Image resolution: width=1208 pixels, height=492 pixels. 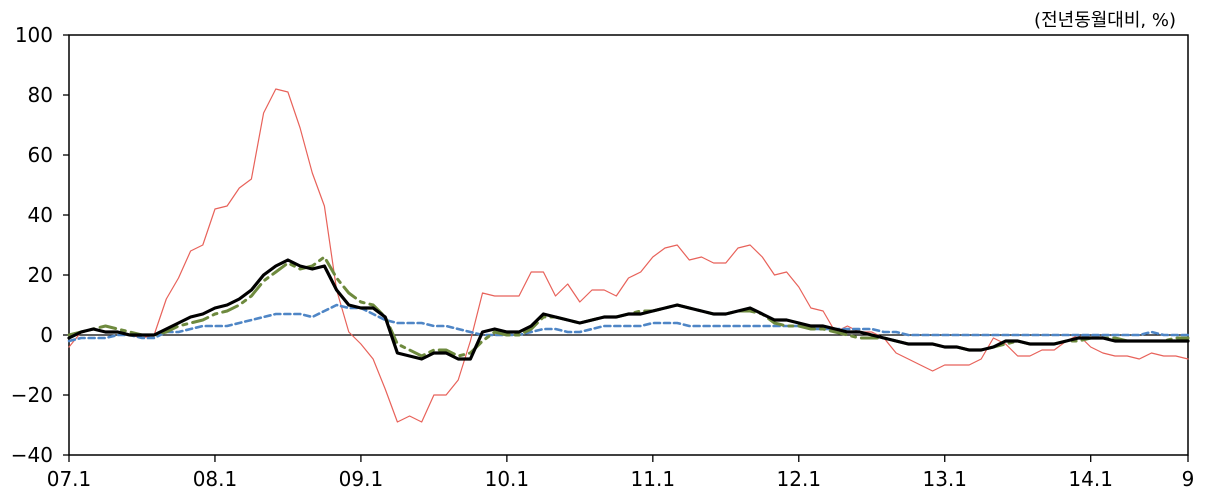 What do you see at coordinates (32, 395) in the screenshot?
I see `y-tick-label: −20` at bounding box center [32, 395].